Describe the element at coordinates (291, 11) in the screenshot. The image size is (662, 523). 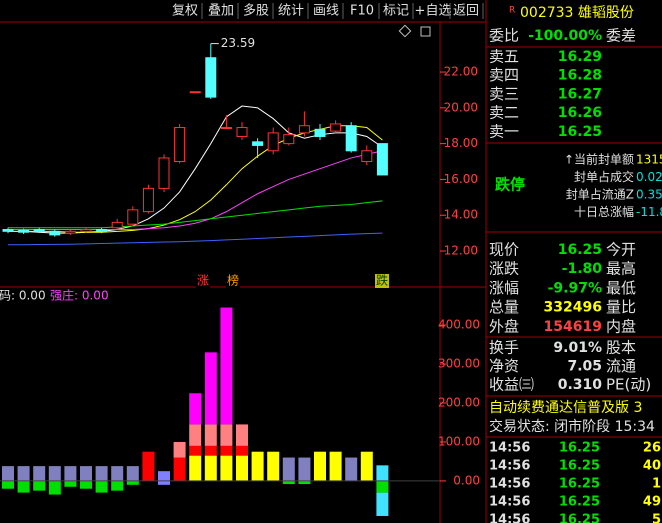
I see `toolbar-button: 统计` at that location.